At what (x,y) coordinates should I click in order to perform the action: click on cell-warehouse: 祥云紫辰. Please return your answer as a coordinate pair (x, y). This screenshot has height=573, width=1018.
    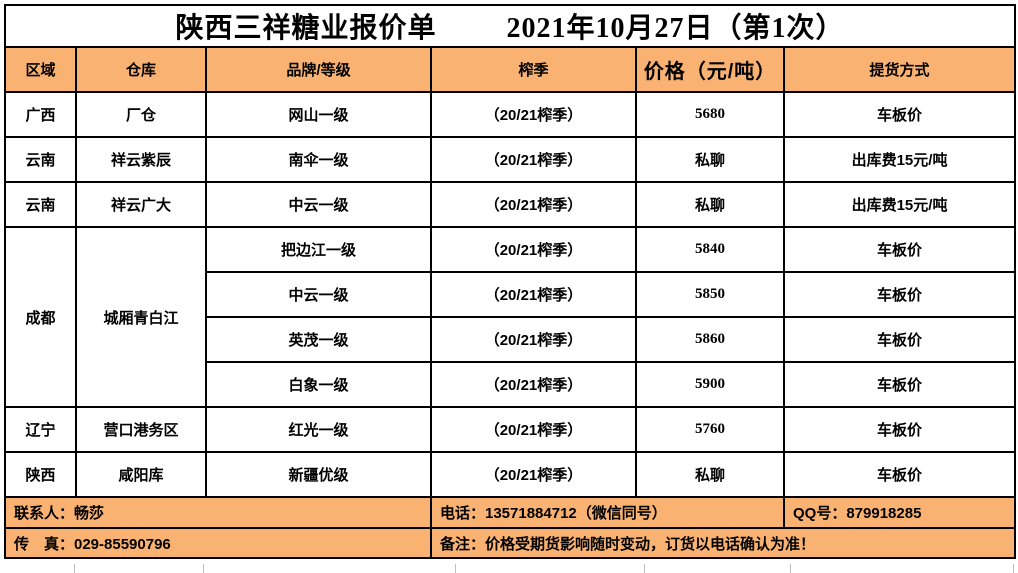
    Looking at the image, I should click on (141, 159).